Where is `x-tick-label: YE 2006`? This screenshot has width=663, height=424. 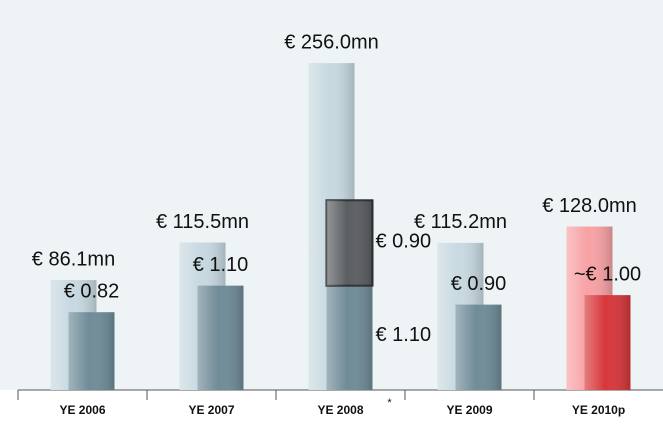
x-tick-label: YE 2006 is located at coordinates (82, 410).